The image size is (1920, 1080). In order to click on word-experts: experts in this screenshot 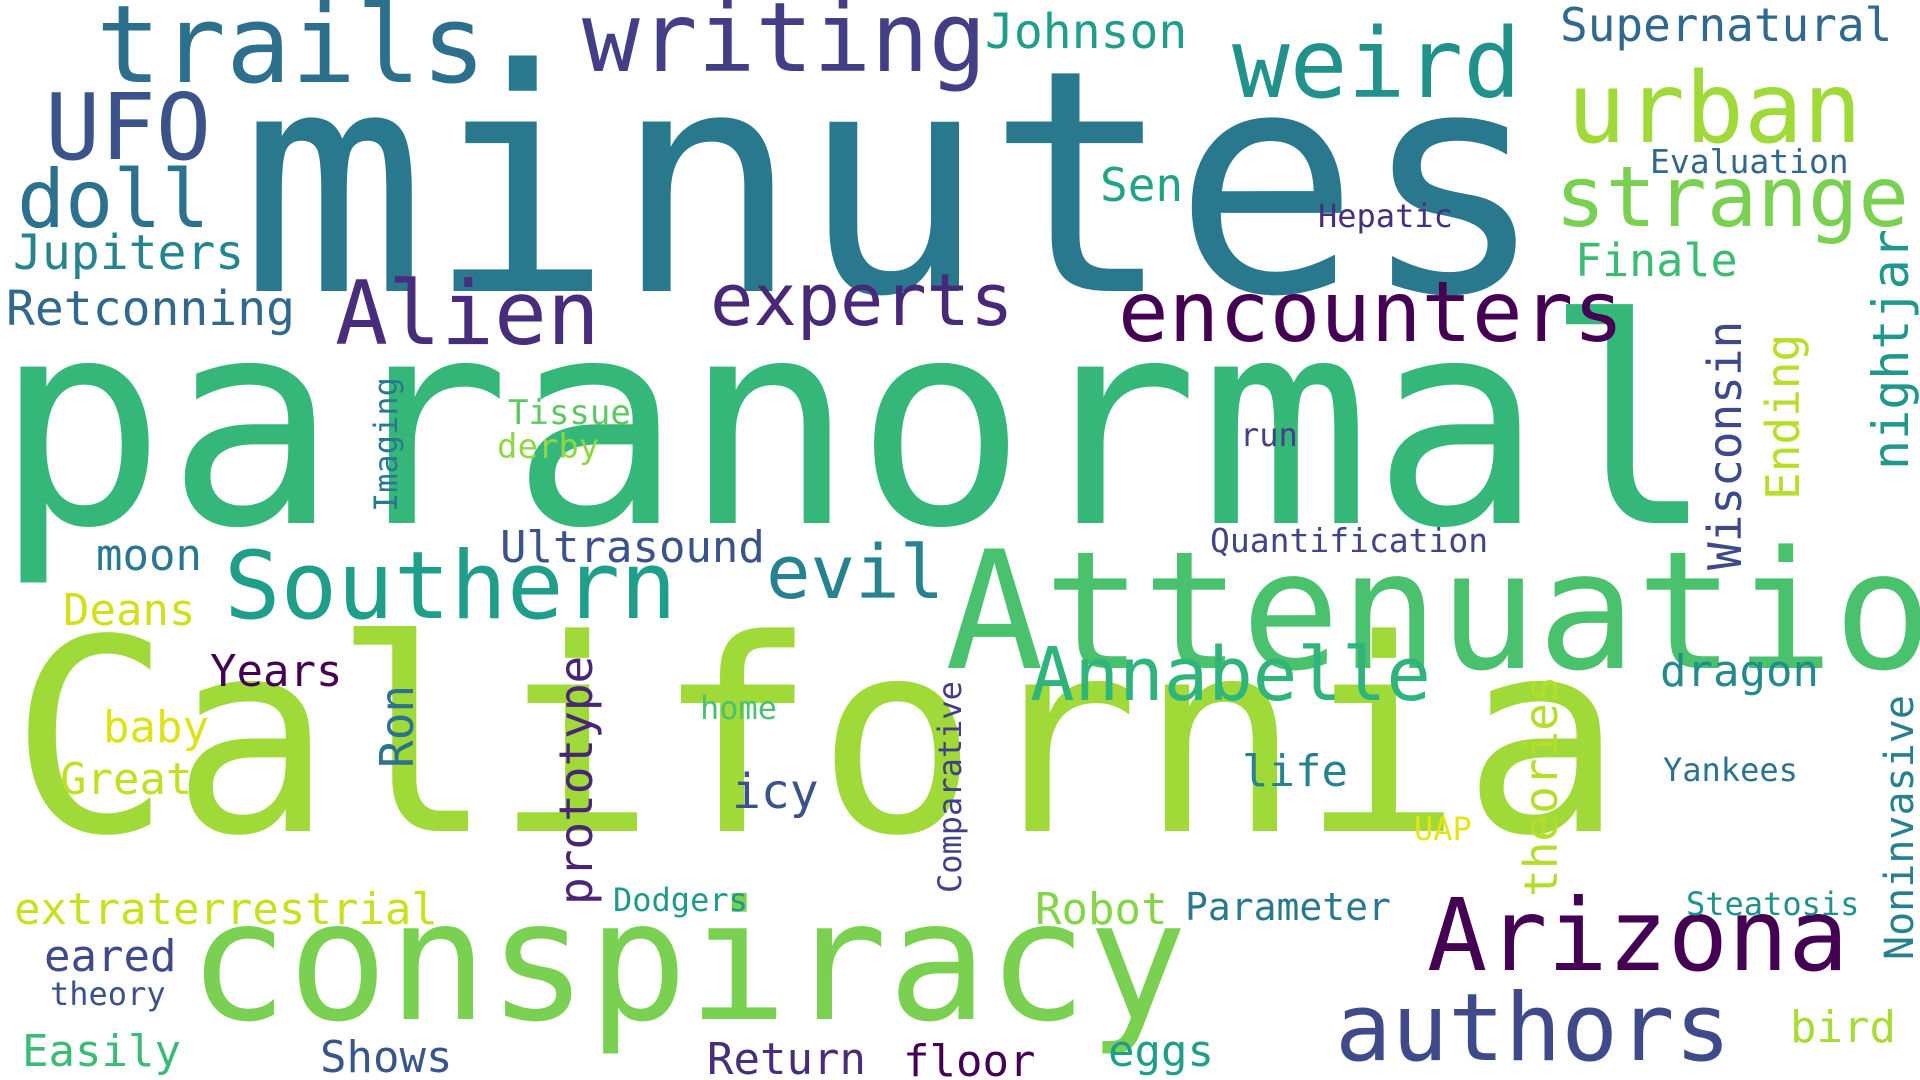, I will do `click(862, 300)`.